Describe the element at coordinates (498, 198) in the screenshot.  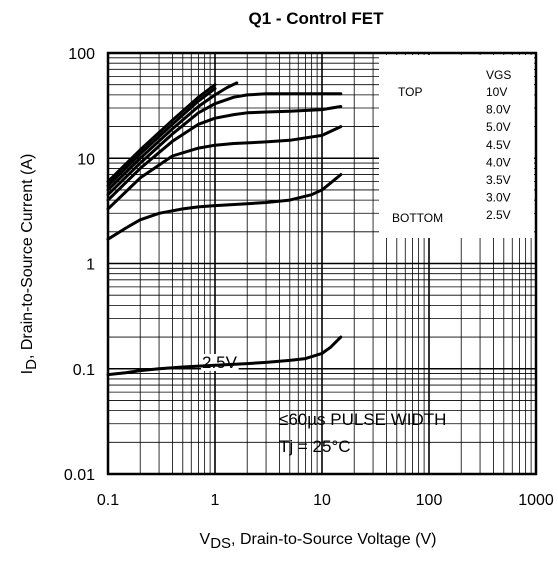
I see `legend-entry: 3.0V` at that location.